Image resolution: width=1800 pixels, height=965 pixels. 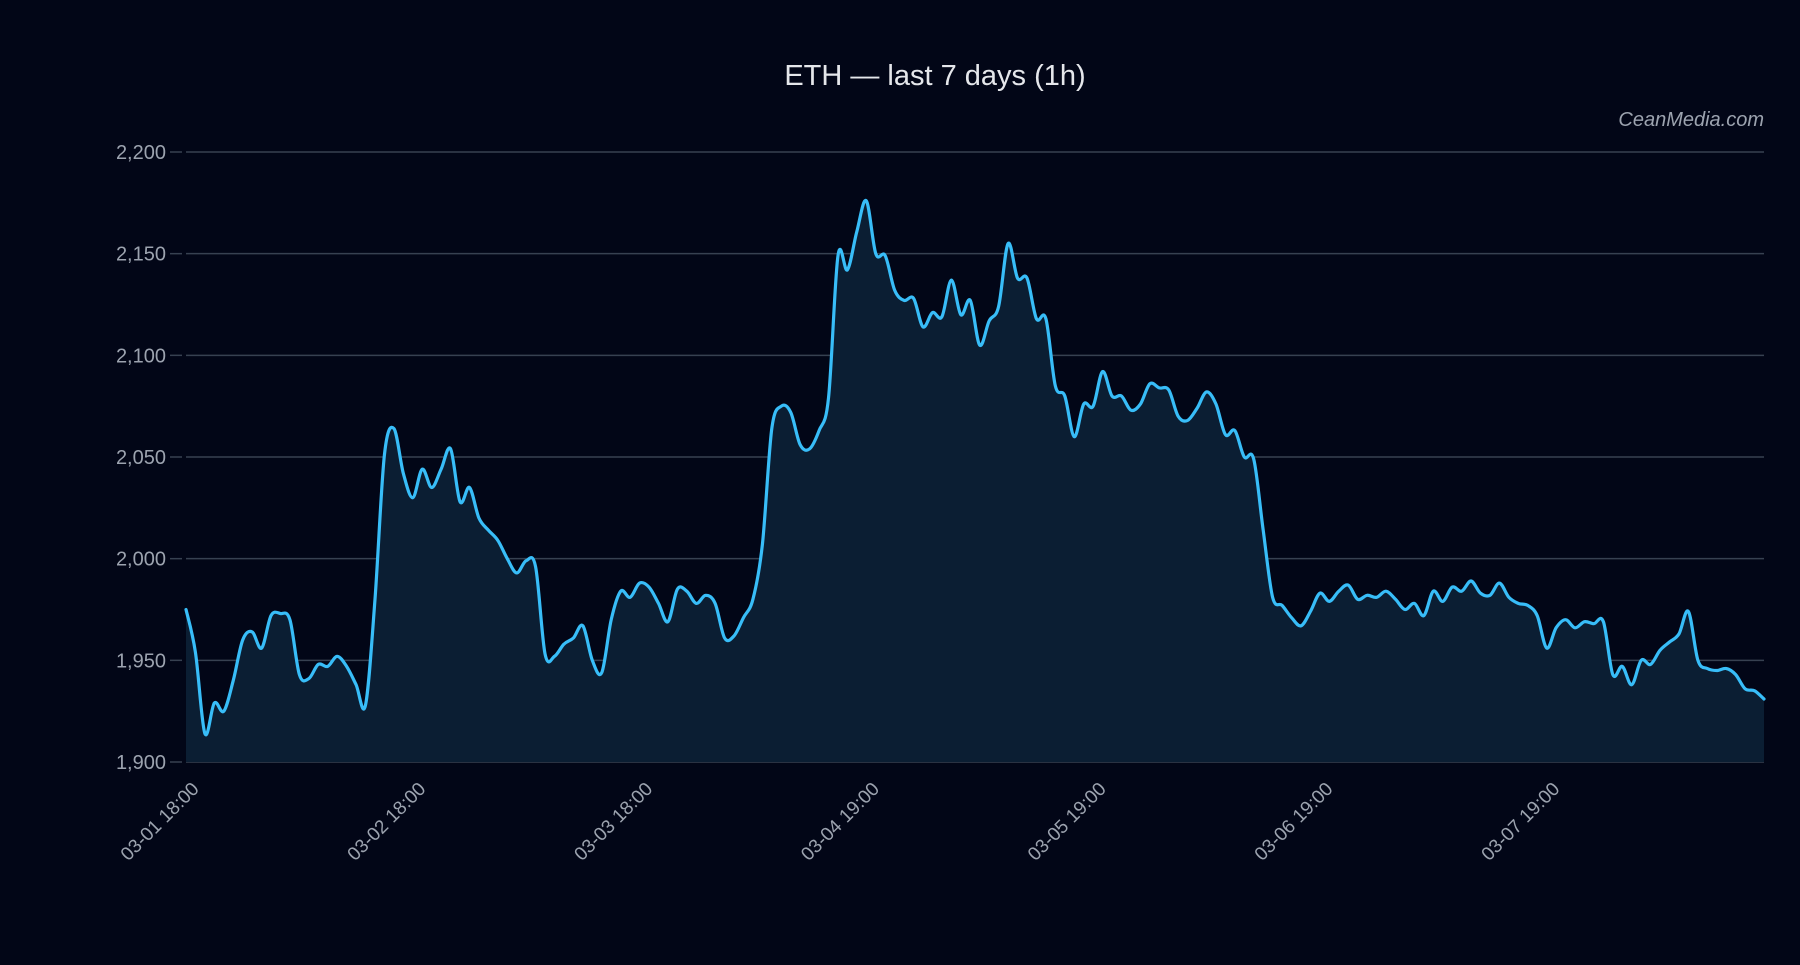 I want to click on x-tick-label: 03-04 19:00, so click(x=840, y=822).